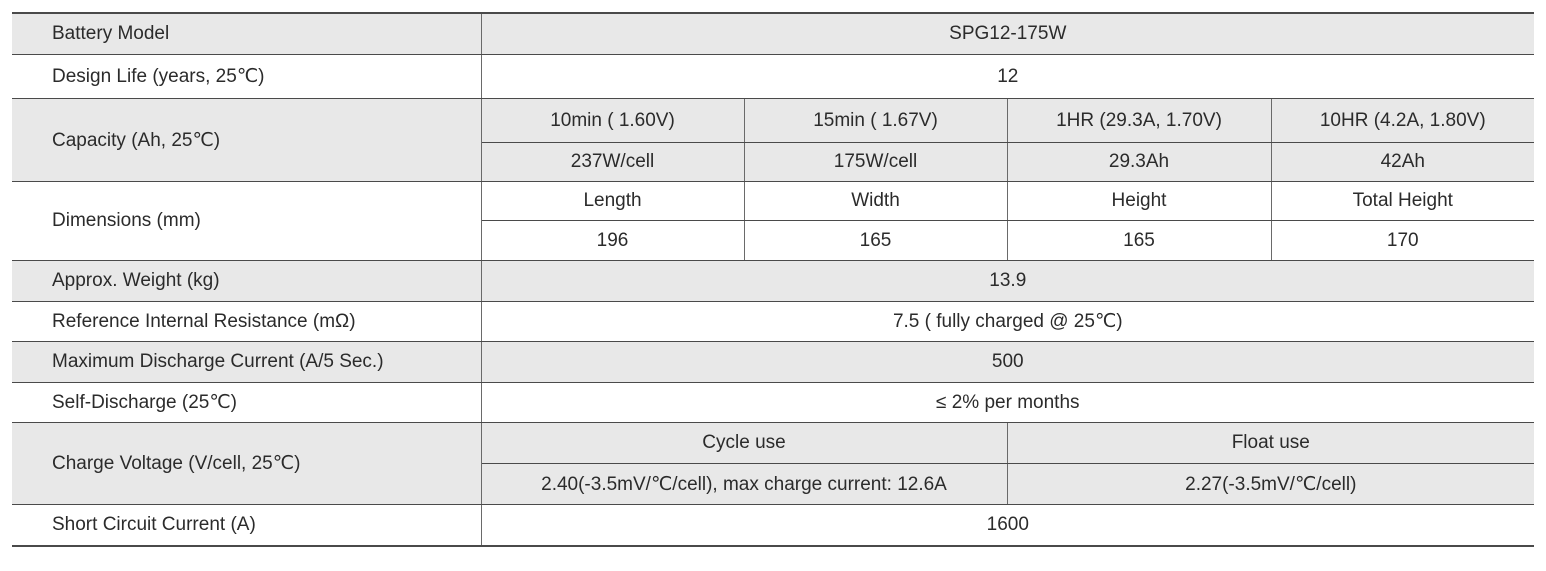 This screenshot has height=571, width=1546. Describe the element at coordinates (1008, 281) in the screenshot. I see `weight-value: 13.9` at that location.